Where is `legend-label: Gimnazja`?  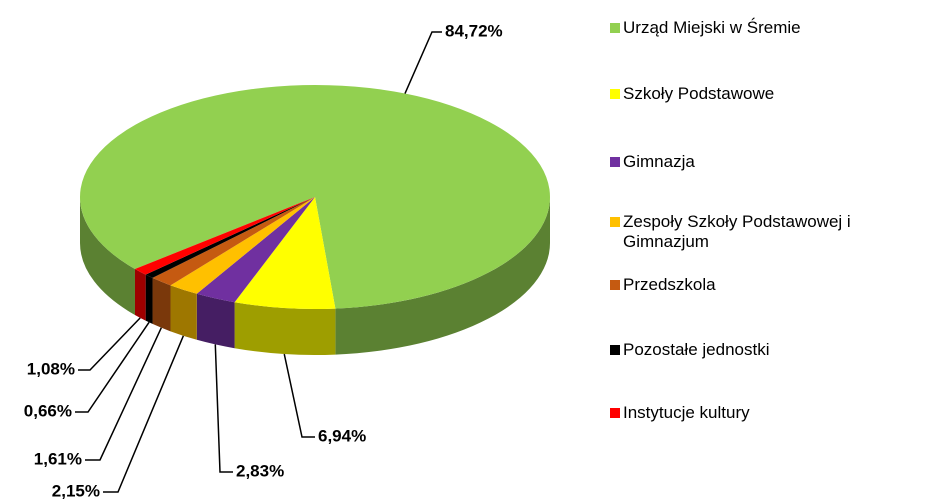 legend-label: Gimnazja is located at coordinates (659, 161).